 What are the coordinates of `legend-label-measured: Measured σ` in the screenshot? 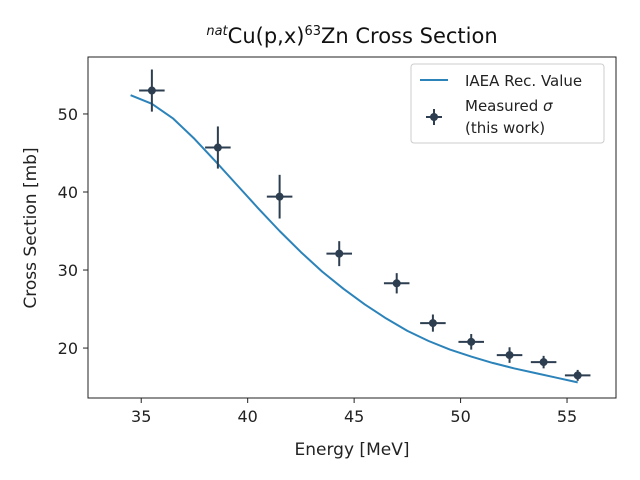 It's located at (509, 106).